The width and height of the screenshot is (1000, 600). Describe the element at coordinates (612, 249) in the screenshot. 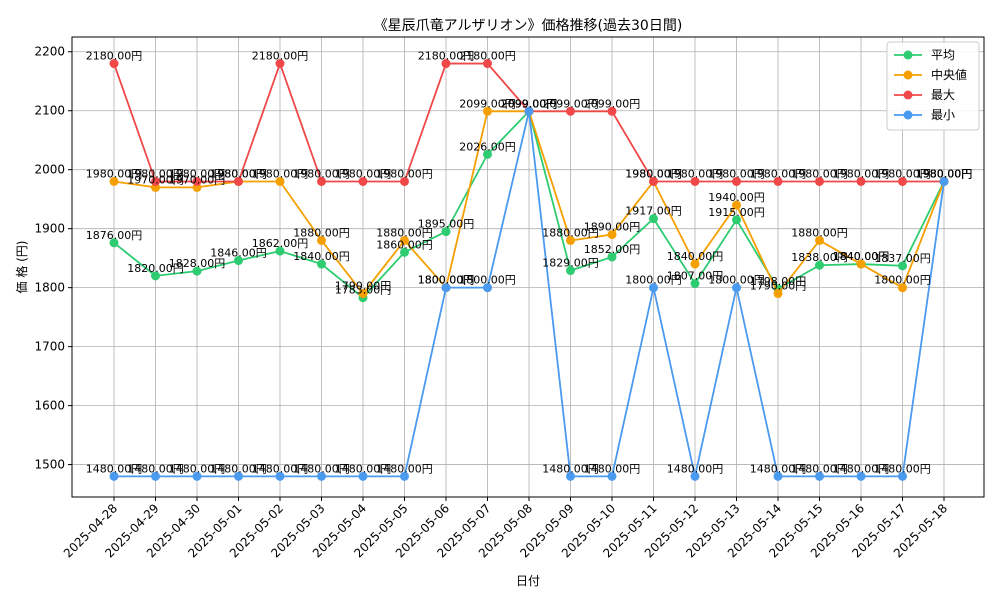

I see `data-label: 1852.00円` at that location.